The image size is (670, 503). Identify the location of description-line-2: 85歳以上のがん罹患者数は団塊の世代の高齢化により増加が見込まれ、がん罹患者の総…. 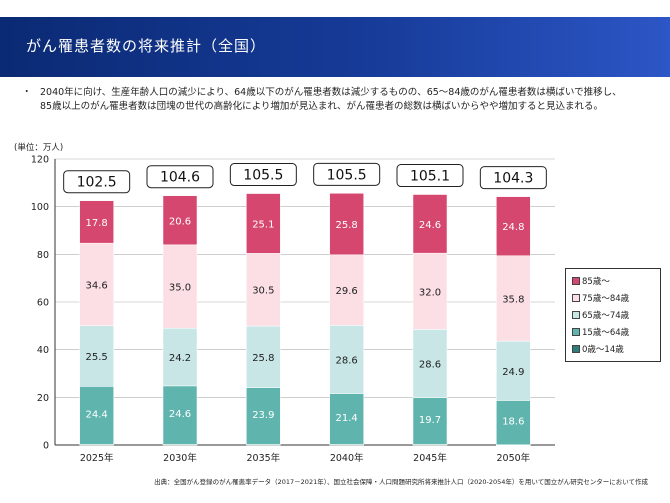
(321, 106).